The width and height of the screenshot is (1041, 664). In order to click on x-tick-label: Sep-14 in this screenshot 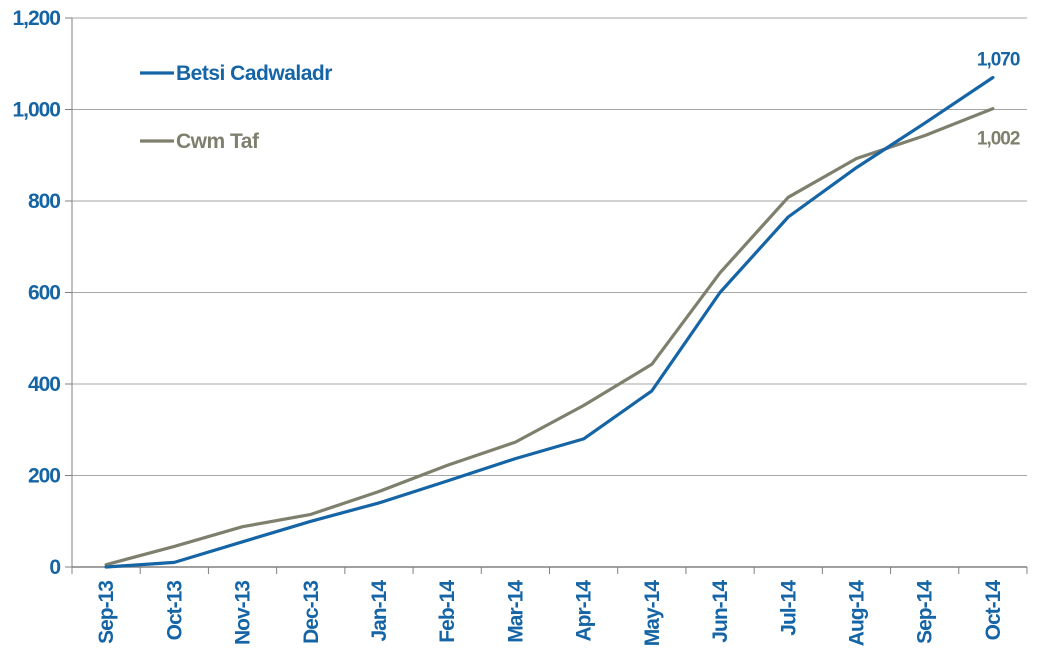, I will do `click(925, 612)`.